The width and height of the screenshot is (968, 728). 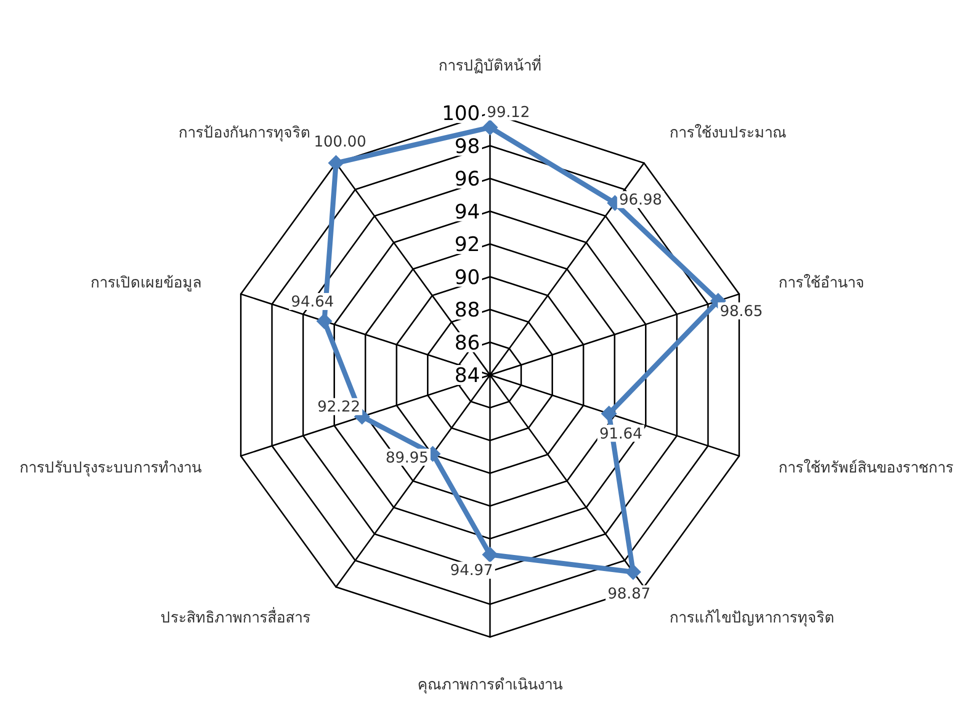 I want to click on data-label: 94.97, so click(x=472, y=570).